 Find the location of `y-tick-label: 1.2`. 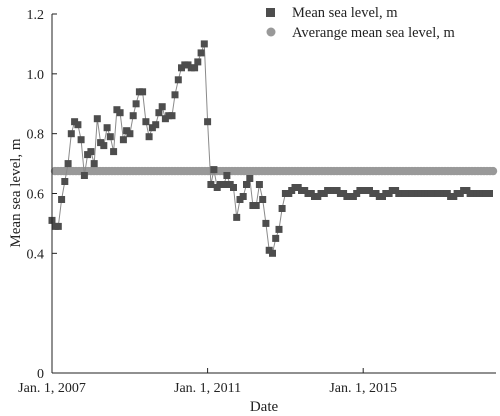

y-tick-label: 1.2 is located at coordinates (36, 15).